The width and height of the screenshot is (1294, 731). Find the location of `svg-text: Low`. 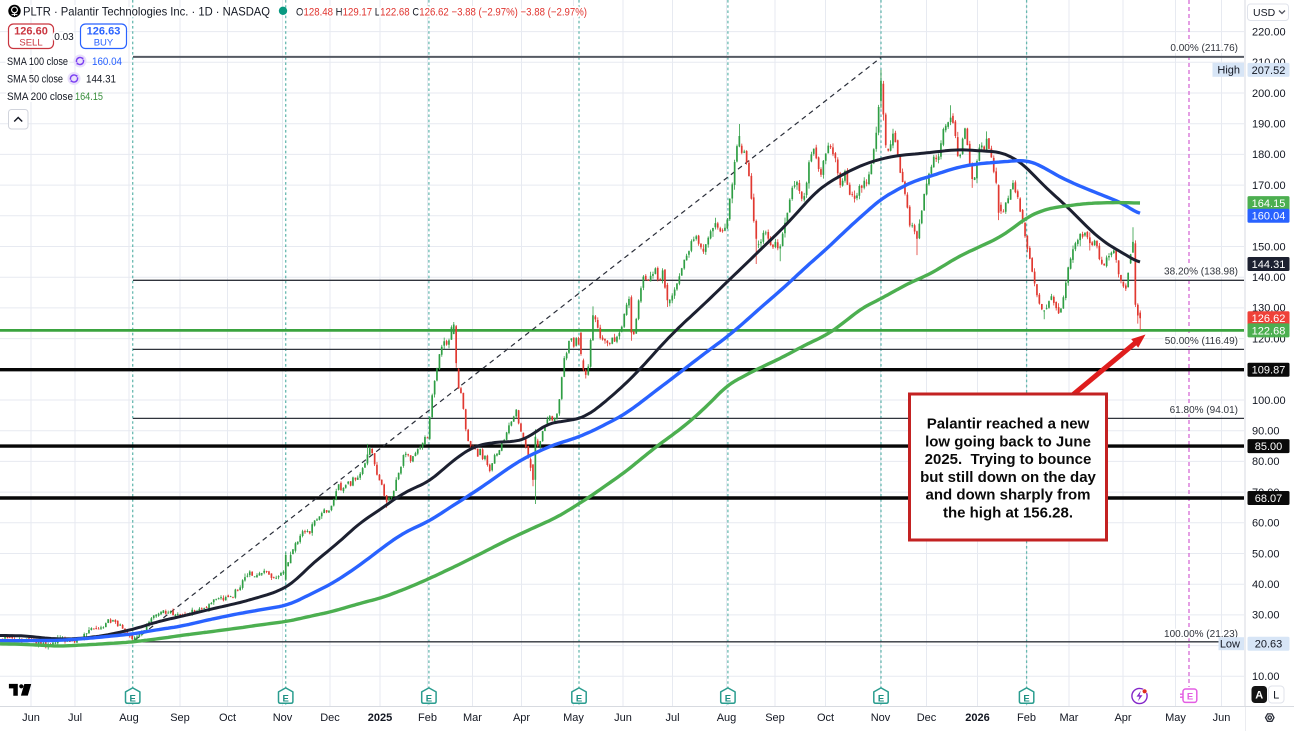

svg-text: Low is located at coordinates (1230, 645).